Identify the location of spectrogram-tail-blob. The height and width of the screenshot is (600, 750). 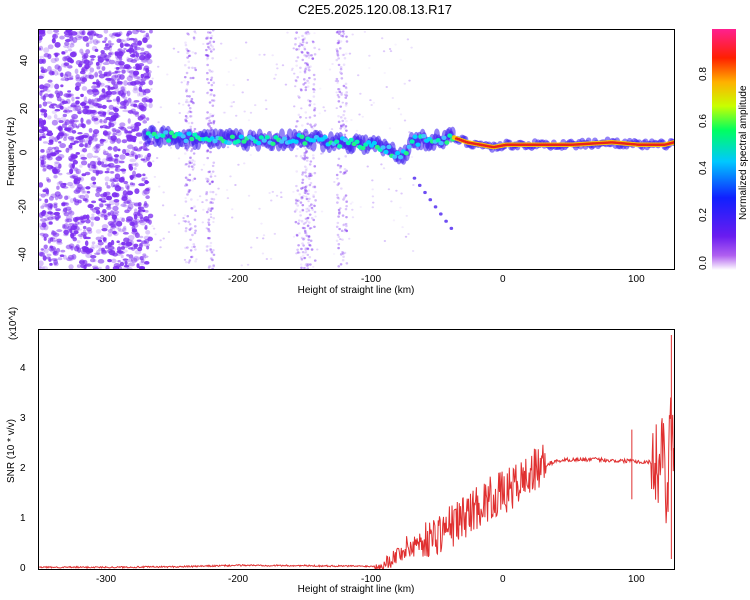
(441, 214).